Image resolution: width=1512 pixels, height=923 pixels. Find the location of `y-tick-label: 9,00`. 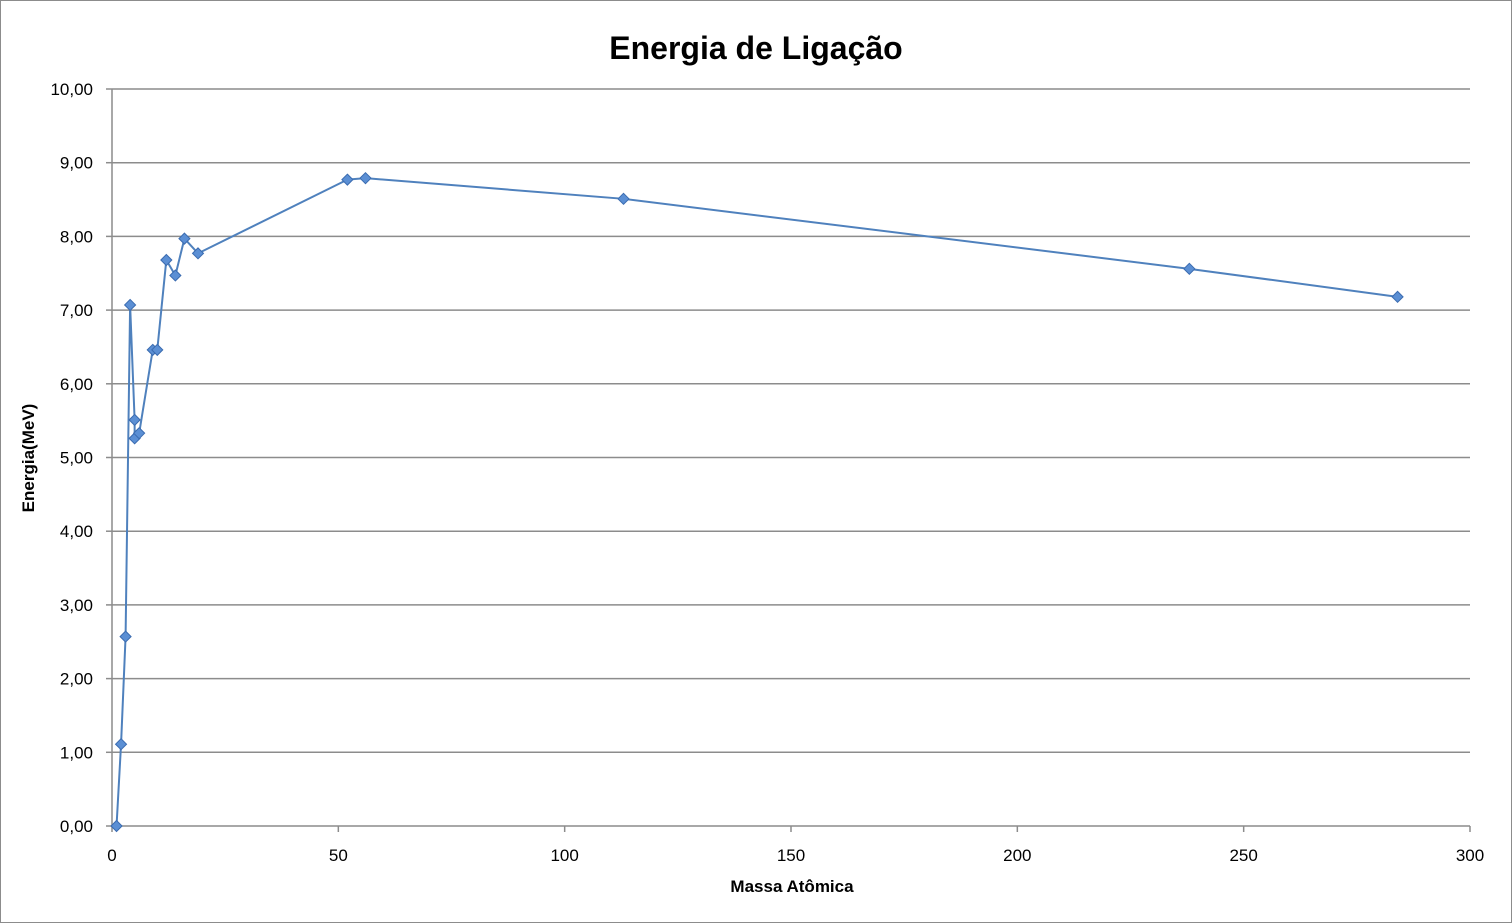

y-tick-label: 9,00 is located at coordinates (76, 163).